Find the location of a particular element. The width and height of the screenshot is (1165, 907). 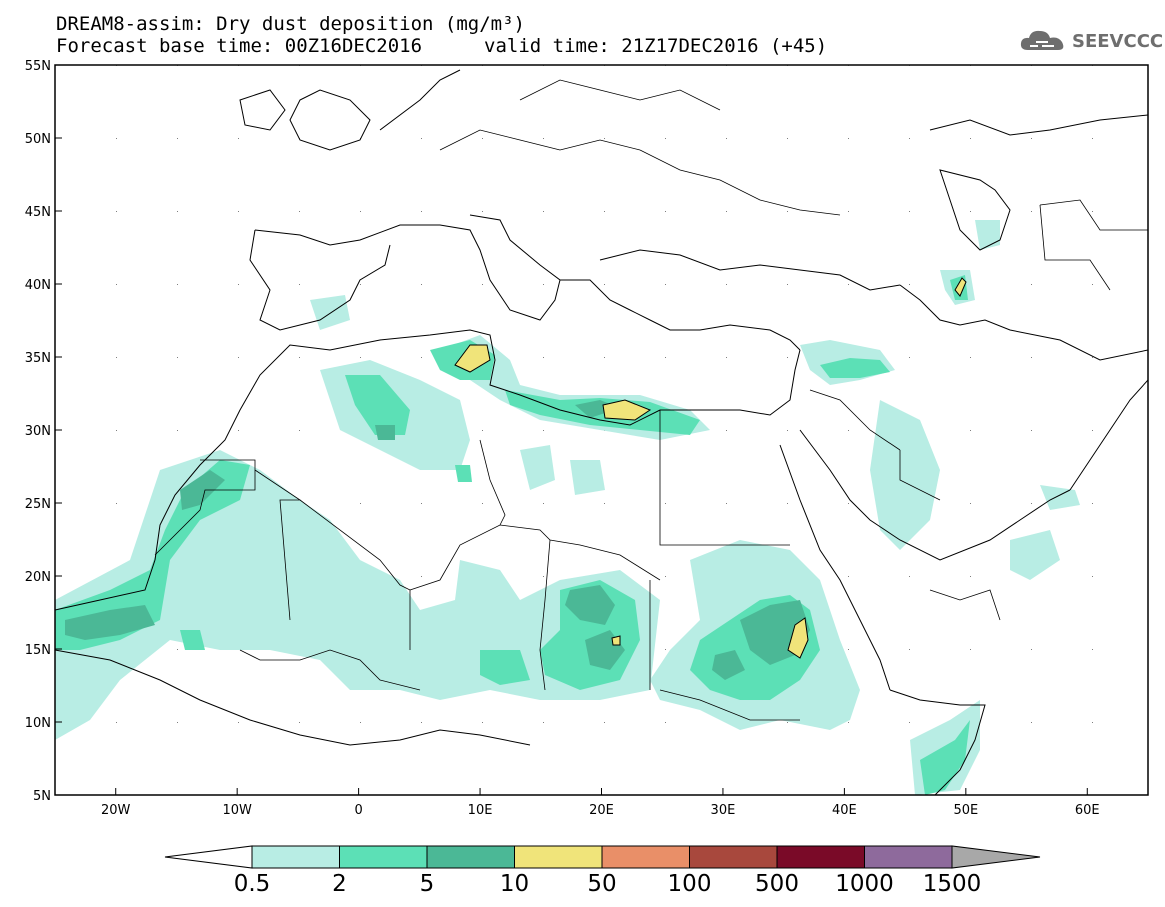

colorbar-label: 0.5 is located at coordinates (252, 884).